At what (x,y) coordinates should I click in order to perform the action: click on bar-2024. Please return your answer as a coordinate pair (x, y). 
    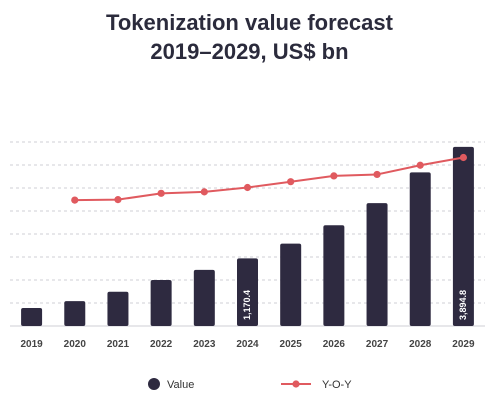
    Looking at the image, I should click on (247, 292).